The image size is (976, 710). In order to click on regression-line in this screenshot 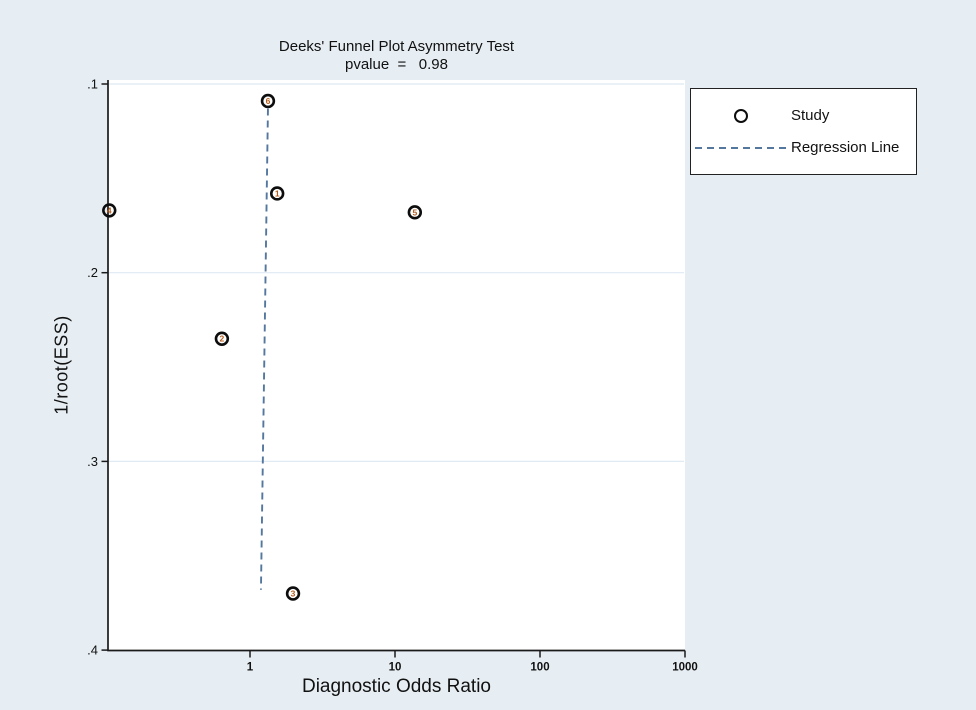, I will do `click(264, 349)`.